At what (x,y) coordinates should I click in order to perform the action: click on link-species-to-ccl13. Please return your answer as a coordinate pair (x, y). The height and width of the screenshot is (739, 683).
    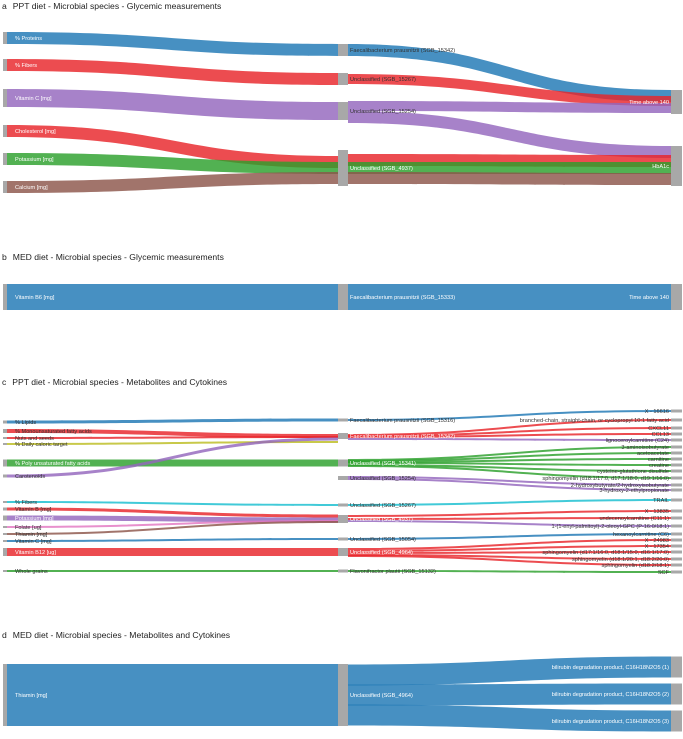
    Looking at the image, I should click on (509, 435).